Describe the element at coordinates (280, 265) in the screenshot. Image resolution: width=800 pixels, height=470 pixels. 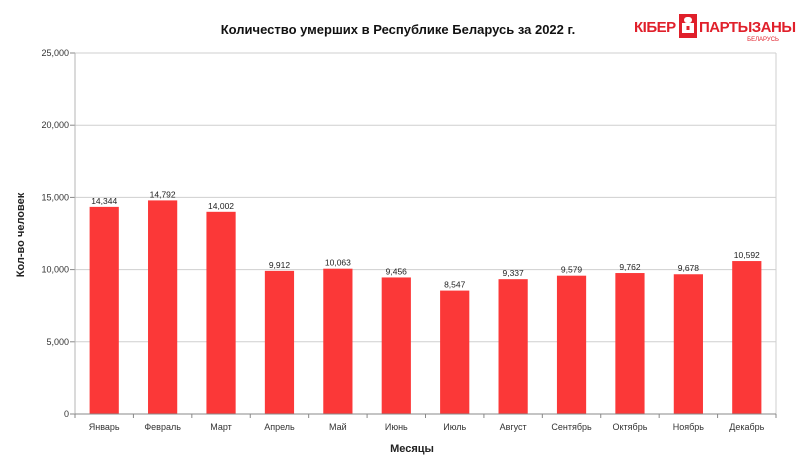
I see `data-label: 9,912` at that location.